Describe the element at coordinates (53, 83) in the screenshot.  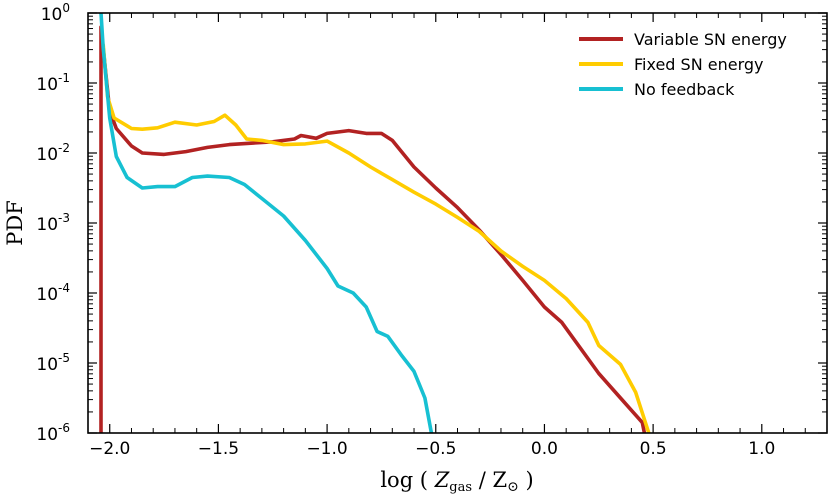
I see `y-tick-label: 10⁻¹` at that location.